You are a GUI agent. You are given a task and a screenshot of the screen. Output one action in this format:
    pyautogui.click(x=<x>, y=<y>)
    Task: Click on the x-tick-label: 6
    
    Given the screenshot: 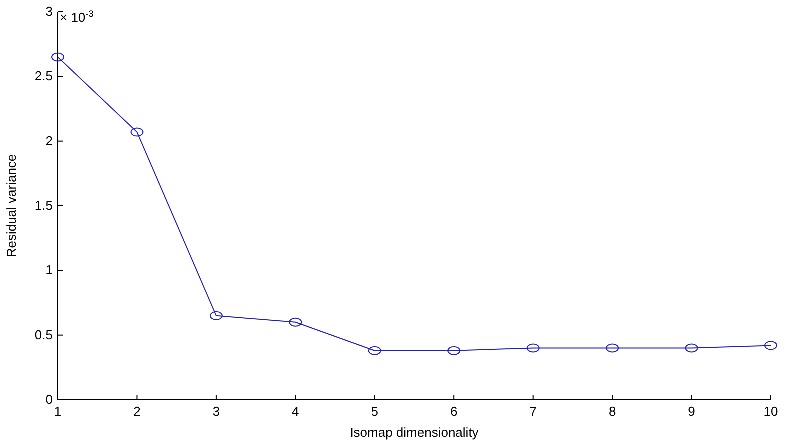 What is the action you would take?
    pyautogui.click(x=454, y=411)
    